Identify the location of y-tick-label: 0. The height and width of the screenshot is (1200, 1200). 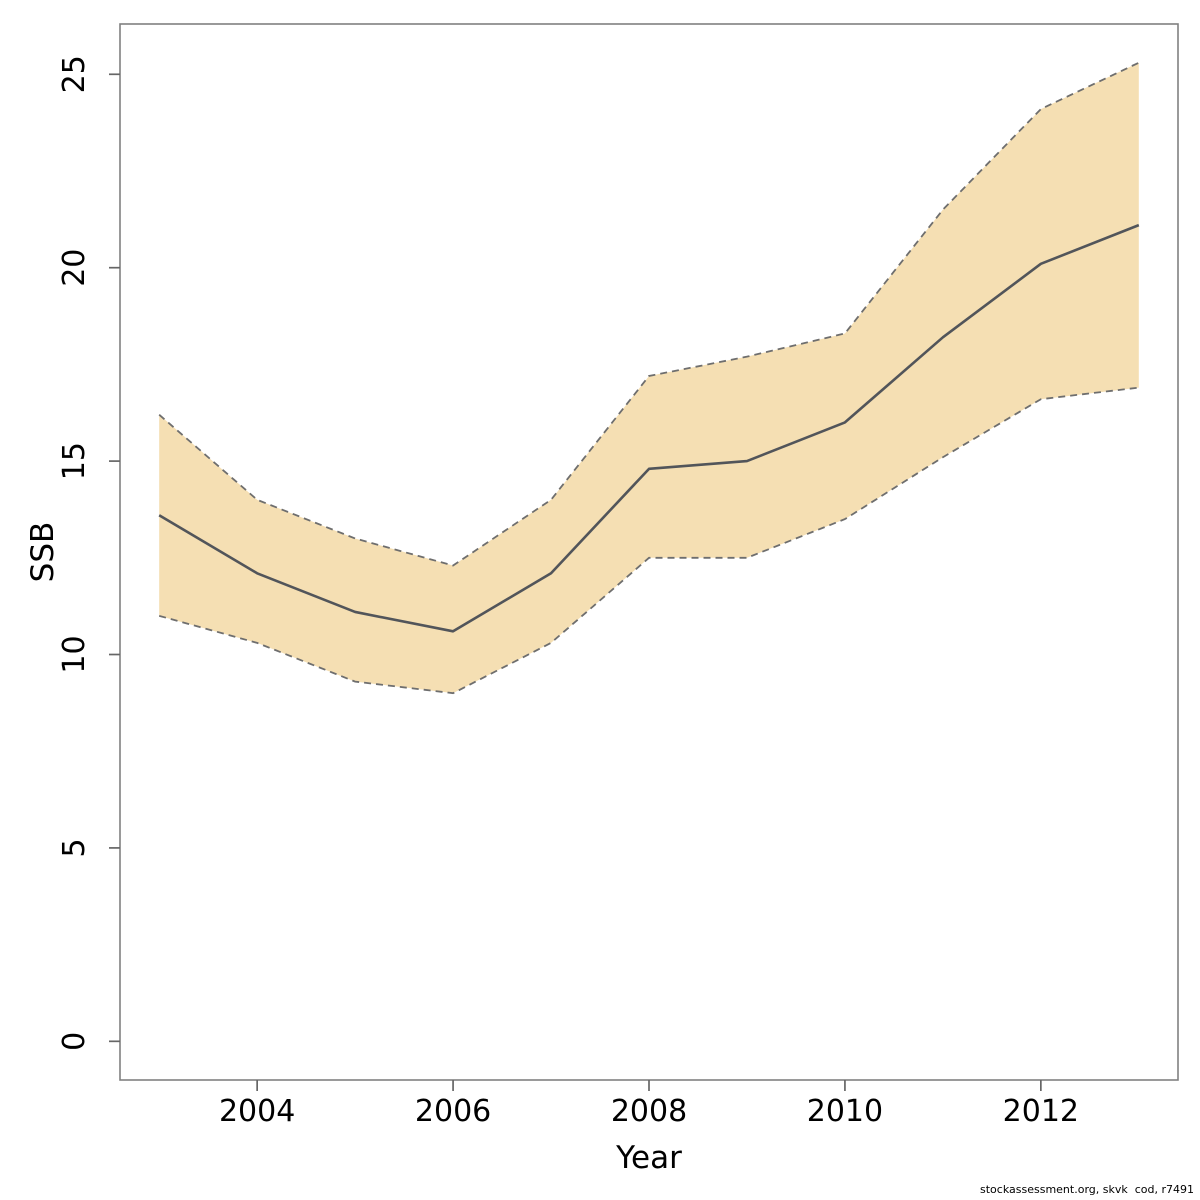
(74, 1041).